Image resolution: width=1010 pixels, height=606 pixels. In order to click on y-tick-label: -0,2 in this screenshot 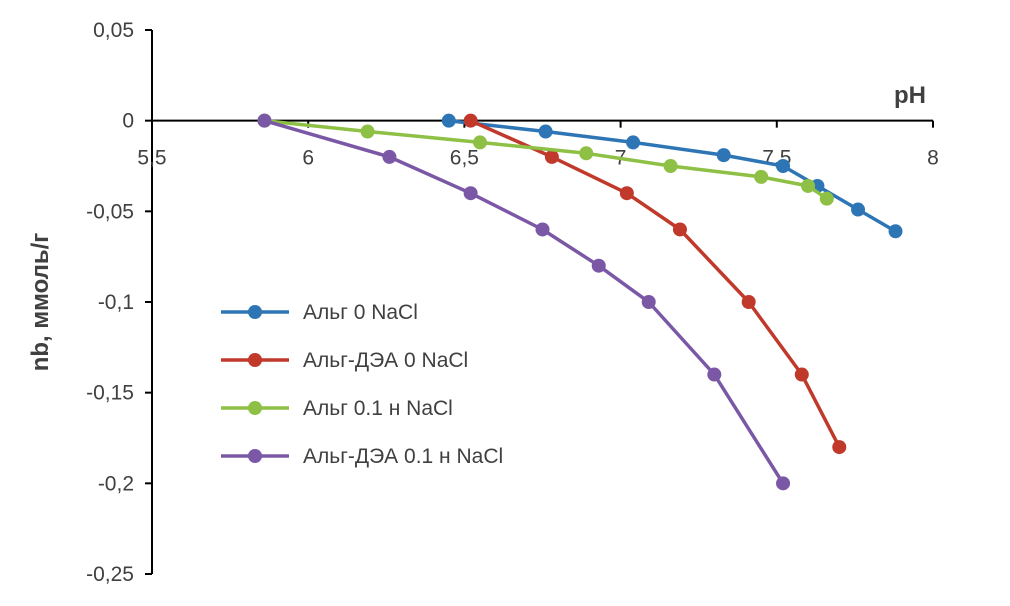, I will do `click(116, 483)`.